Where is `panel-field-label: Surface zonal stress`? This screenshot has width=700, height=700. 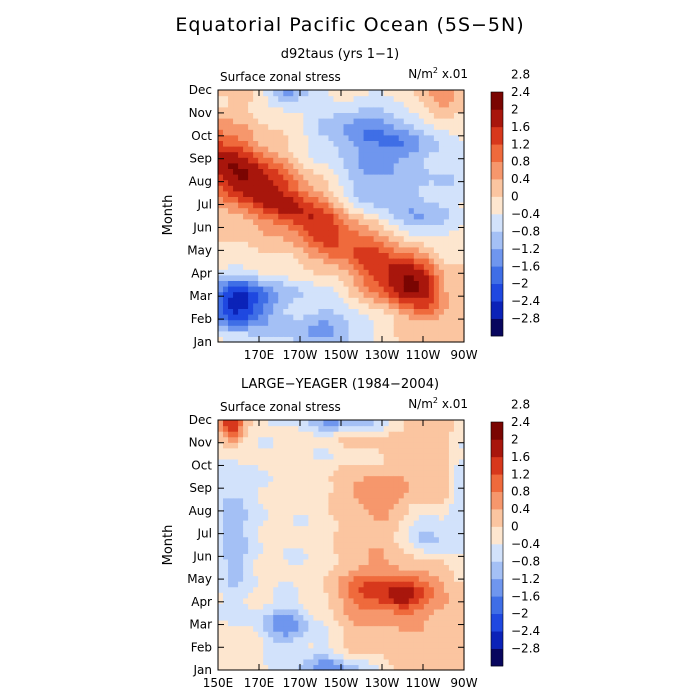 panel-field-label: Surface zonal stress is located at coordinates (280, 407).